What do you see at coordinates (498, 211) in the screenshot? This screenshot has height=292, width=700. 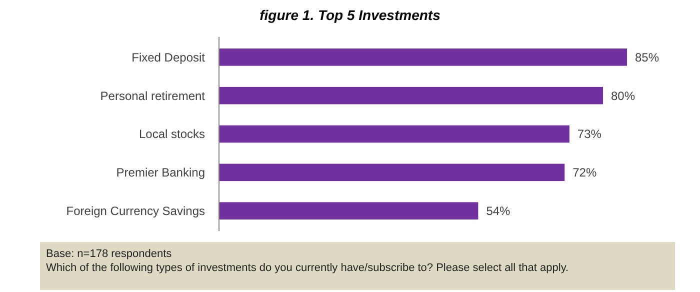 I see `data-label: 54%` at bounding box center [498, 211].